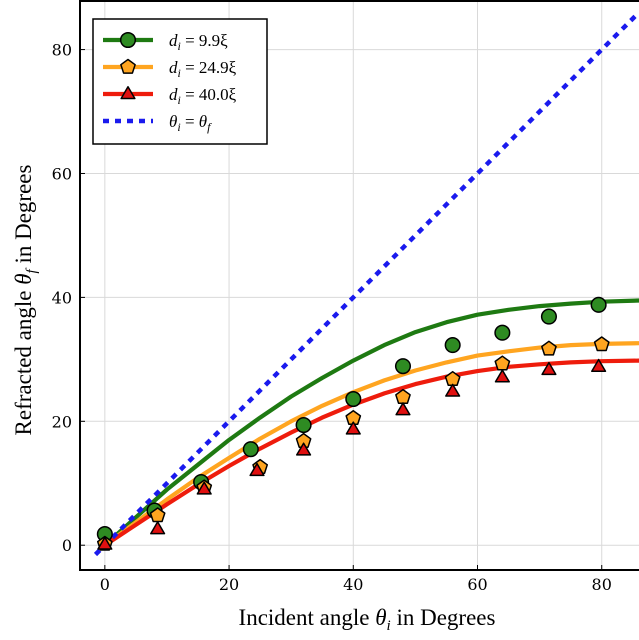 The width and height of the screenshot is (639, 640). Describe the element at coordinates (105, 584) in the screenshot. I see `x-tick-label: 0` at that location.